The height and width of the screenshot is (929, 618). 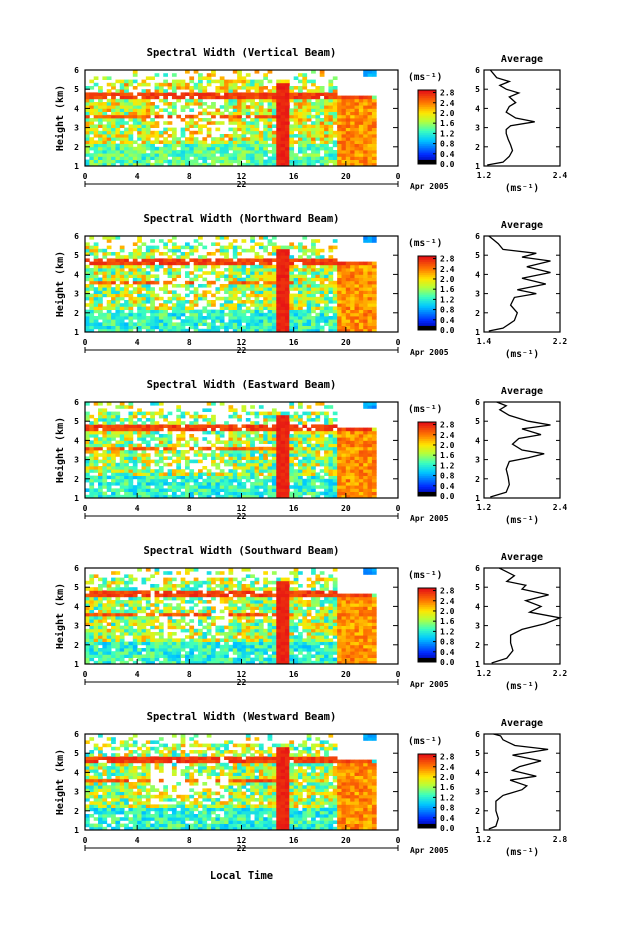 I want to click on profile-y-tick-label: 2, so click(x=477, y=479).